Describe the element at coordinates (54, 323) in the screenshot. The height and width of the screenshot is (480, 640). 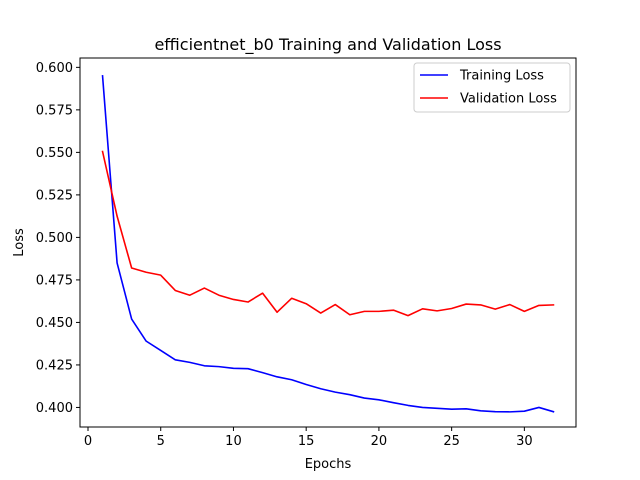
I see `y-tick-label: 0.450` at that location.